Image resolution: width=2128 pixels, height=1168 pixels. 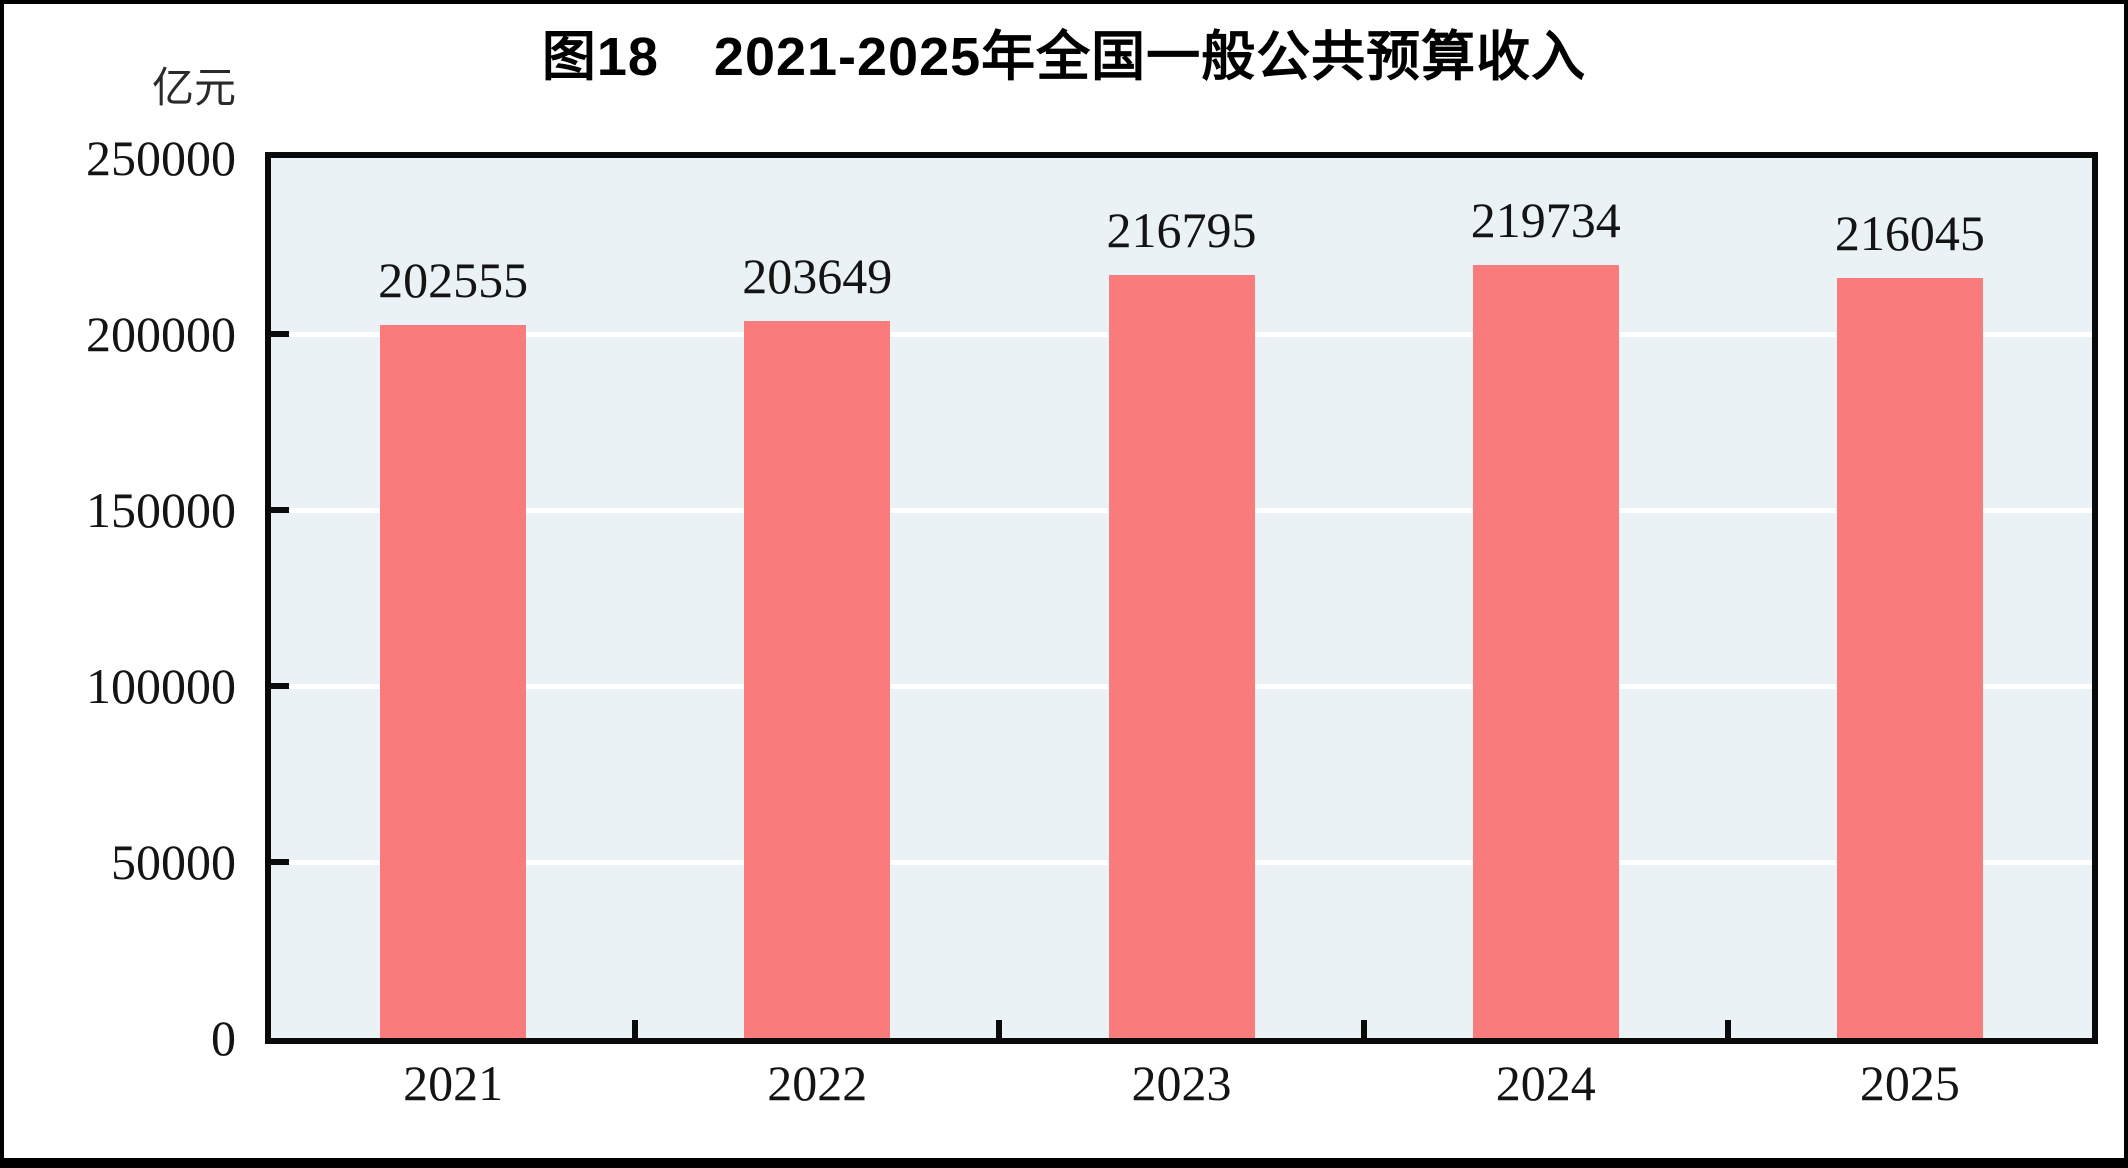 I want to click on y-tick-label: 100000, so click(x=161, y=686).